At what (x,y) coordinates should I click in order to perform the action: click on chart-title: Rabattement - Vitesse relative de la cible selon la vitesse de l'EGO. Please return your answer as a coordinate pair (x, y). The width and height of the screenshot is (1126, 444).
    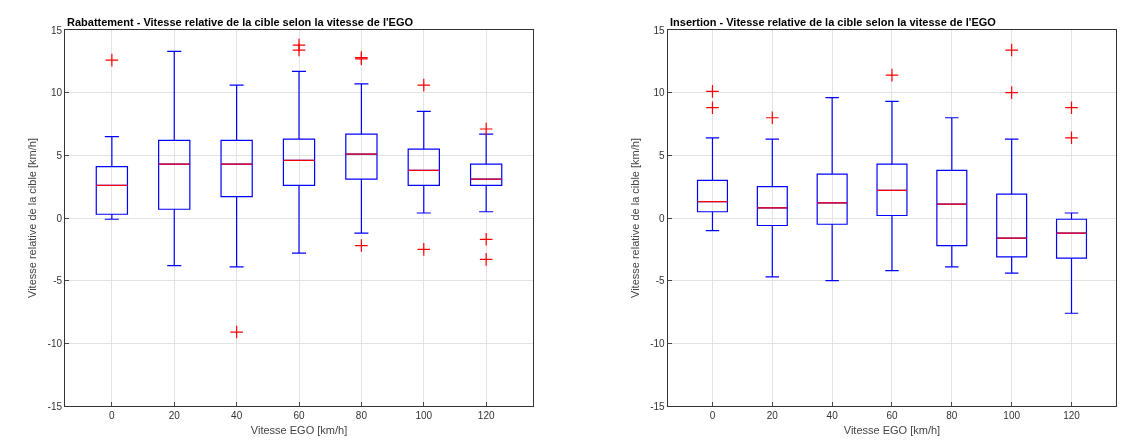
    Looking at the image, I should click on (240, 22).